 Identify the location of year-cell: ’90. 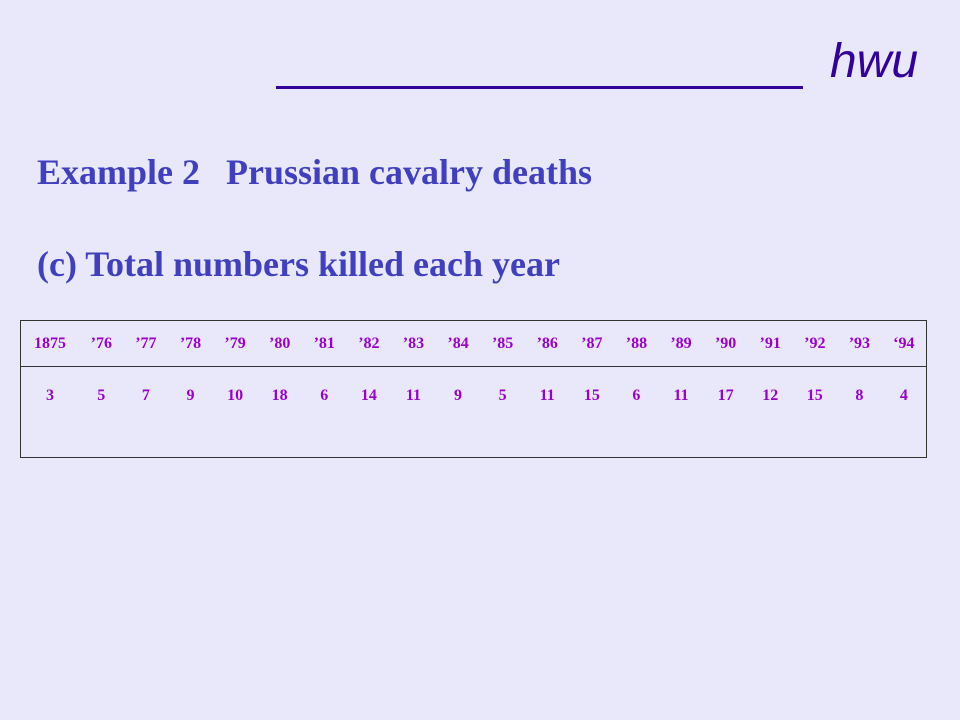
(725, 343).